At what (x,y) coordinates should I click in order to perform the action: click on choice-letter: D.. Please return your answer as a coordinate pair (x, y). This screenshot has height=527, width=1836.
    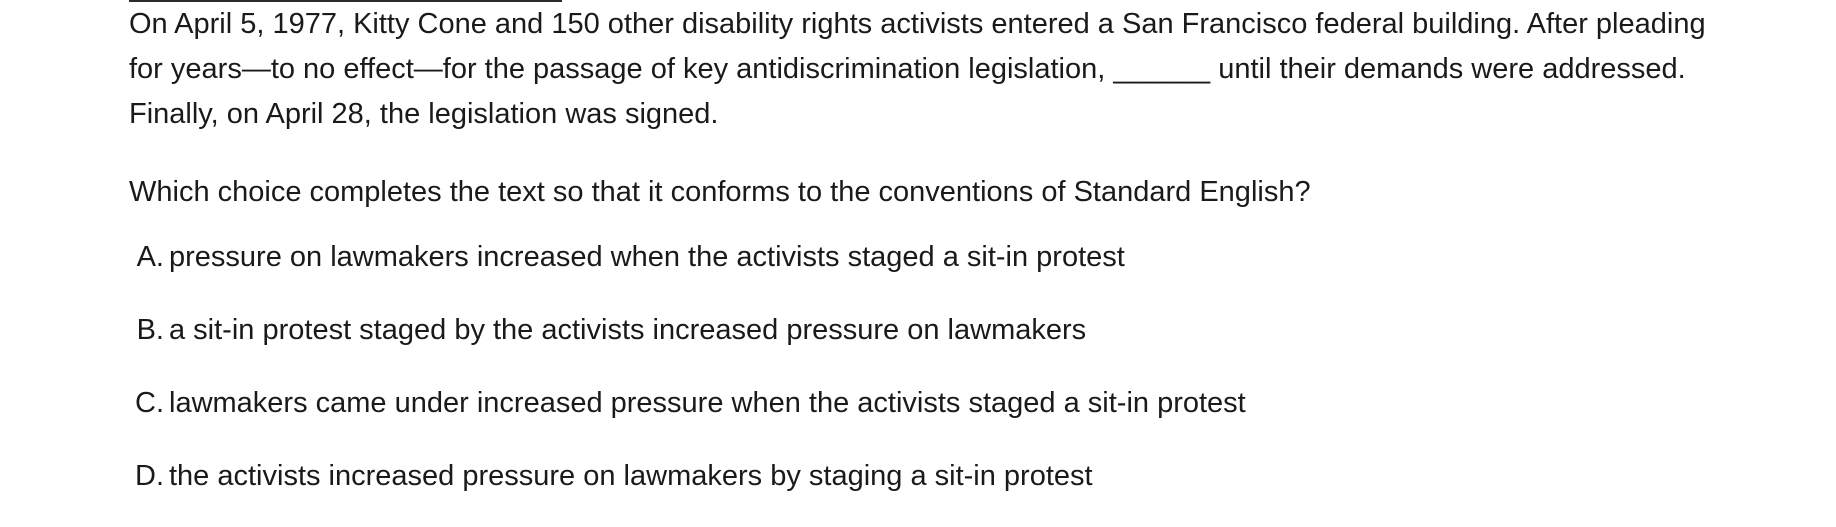
    Looking at the image, I should click on (149, 476).